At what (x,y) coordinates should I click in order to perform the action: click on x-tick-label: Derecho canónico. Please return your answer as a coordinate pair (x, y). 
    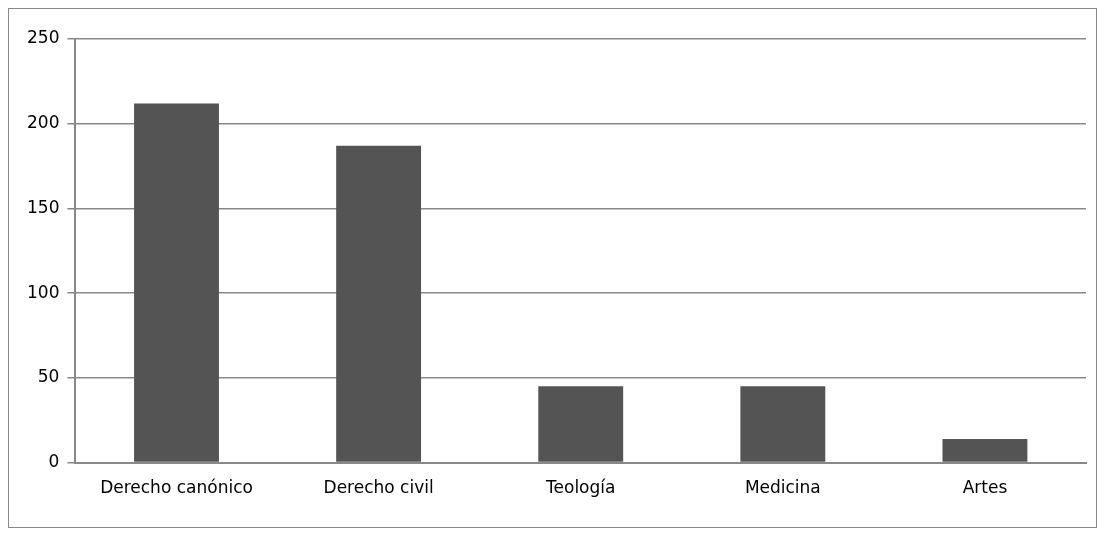
    Looking at the image, I should click on (176, 487).